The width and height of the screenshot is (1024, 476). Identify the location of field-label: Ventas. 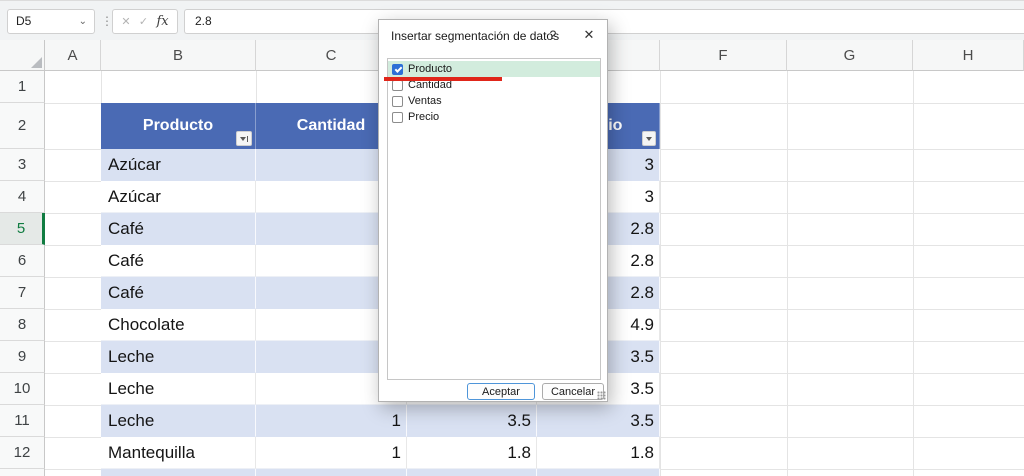
(425, 101).